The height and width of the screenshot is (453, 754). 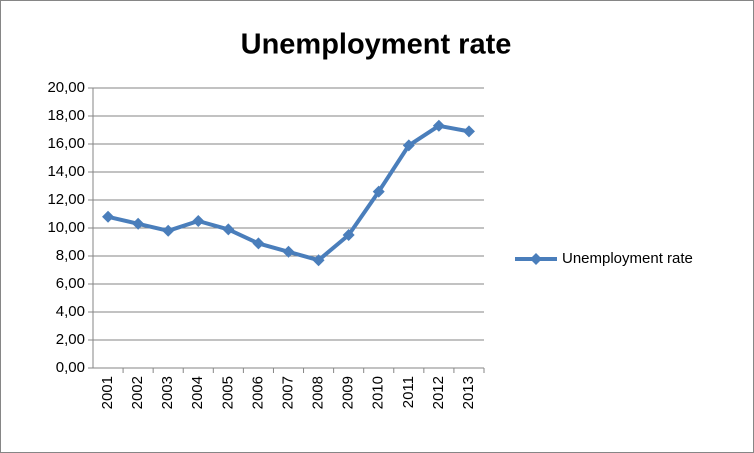 I want to click on y-tick-label: 10,00, so click(x=66, y=227).